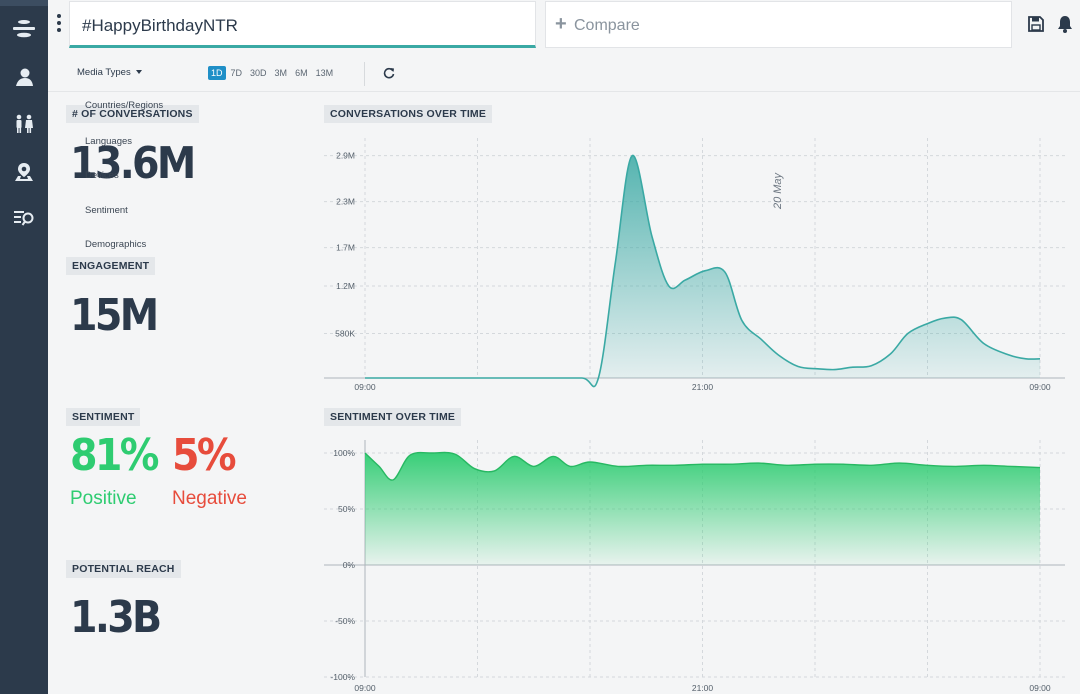 This screenshot has width=1080, height=694. What do you see at coordinates (111, 266) in the screenshot?
I see `engagement-label: ENGAGEMENT` at bounding box center [111, 266].